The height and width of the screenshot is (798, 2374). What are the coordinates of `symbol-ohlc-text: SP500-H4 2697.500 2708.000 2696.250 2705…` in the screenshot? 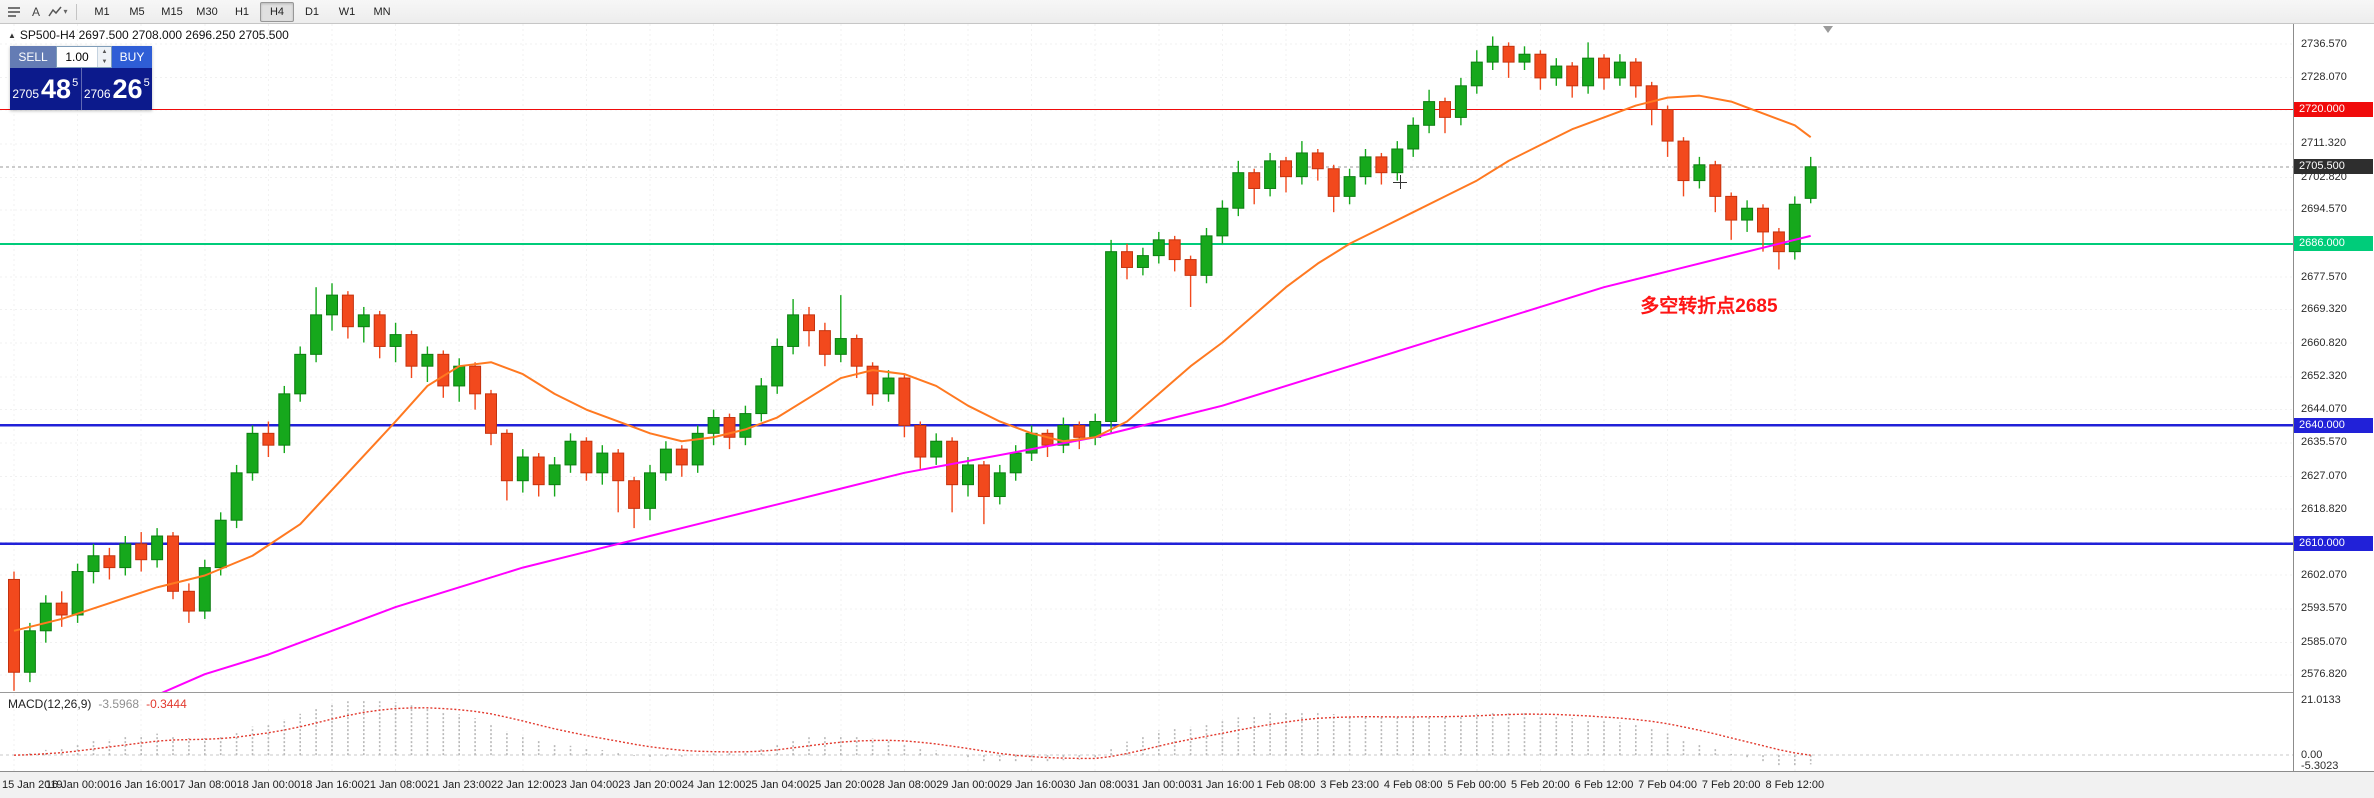 It's located at (154, 35).